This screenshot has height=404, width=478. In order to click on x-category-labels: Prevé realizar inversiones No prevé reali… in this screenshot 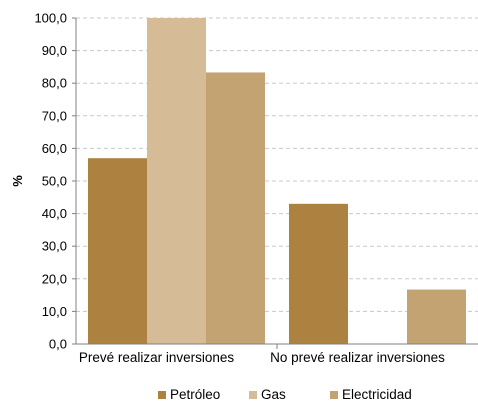, I will do `click(262, 357)`.